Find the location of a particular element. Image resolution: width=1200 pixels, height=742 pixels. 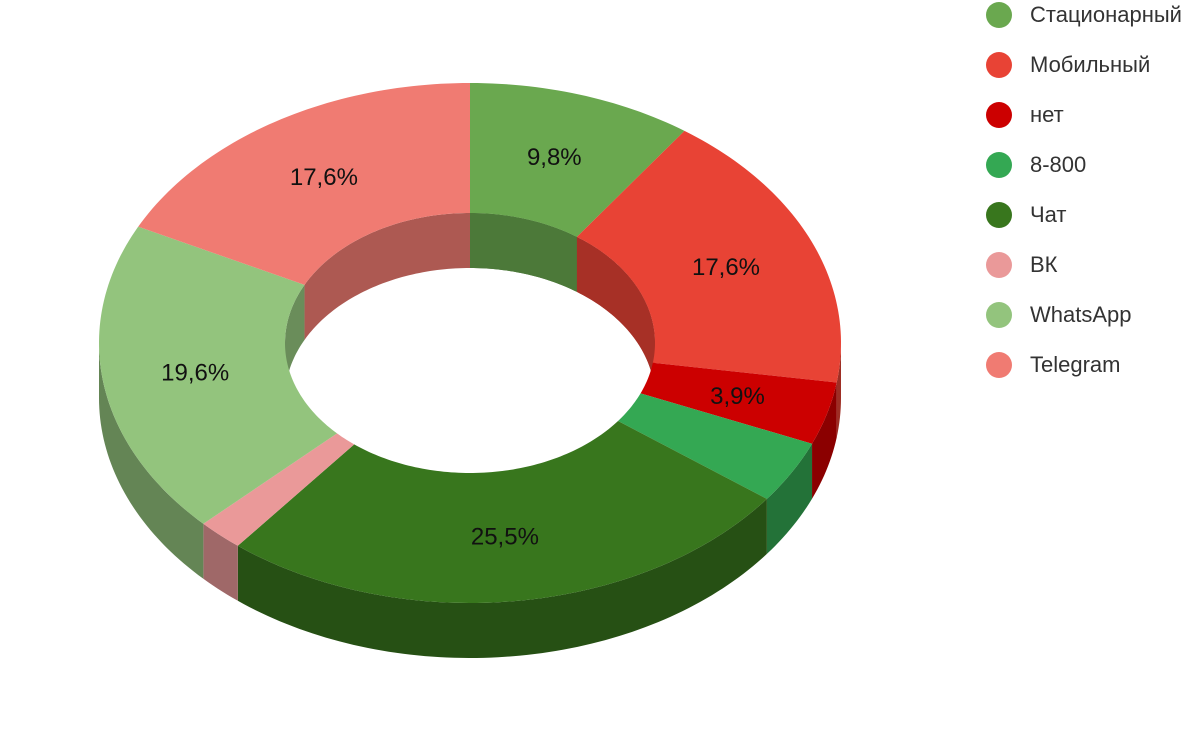

legend-label: Telegram is located at coordinates (1075, 364).